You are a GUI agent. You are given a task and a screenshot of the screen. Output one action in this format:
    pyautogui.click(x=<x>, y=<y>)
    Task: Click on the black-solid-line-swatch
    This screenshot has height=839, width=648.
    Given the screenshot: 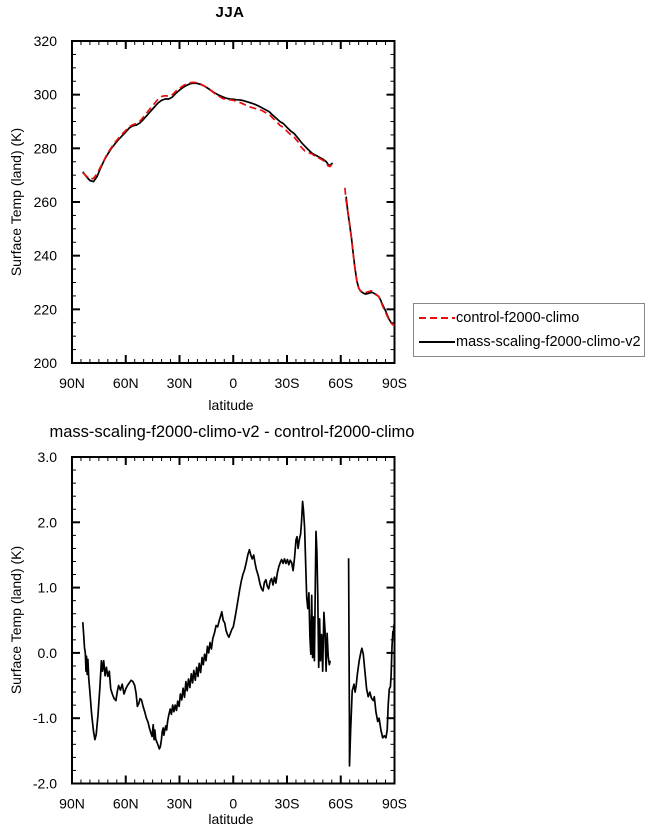 What is the action you would take?
    pyautogui.click(x=437, y=342)
    